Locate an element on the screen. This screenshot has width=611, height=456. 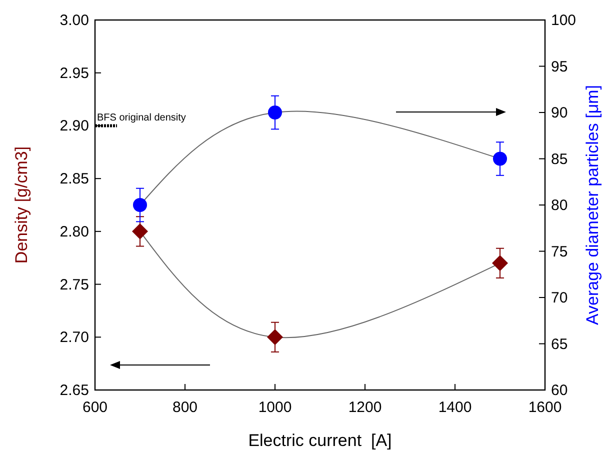
y-tick-label: 2.65 is located at coordinates (74, 390).